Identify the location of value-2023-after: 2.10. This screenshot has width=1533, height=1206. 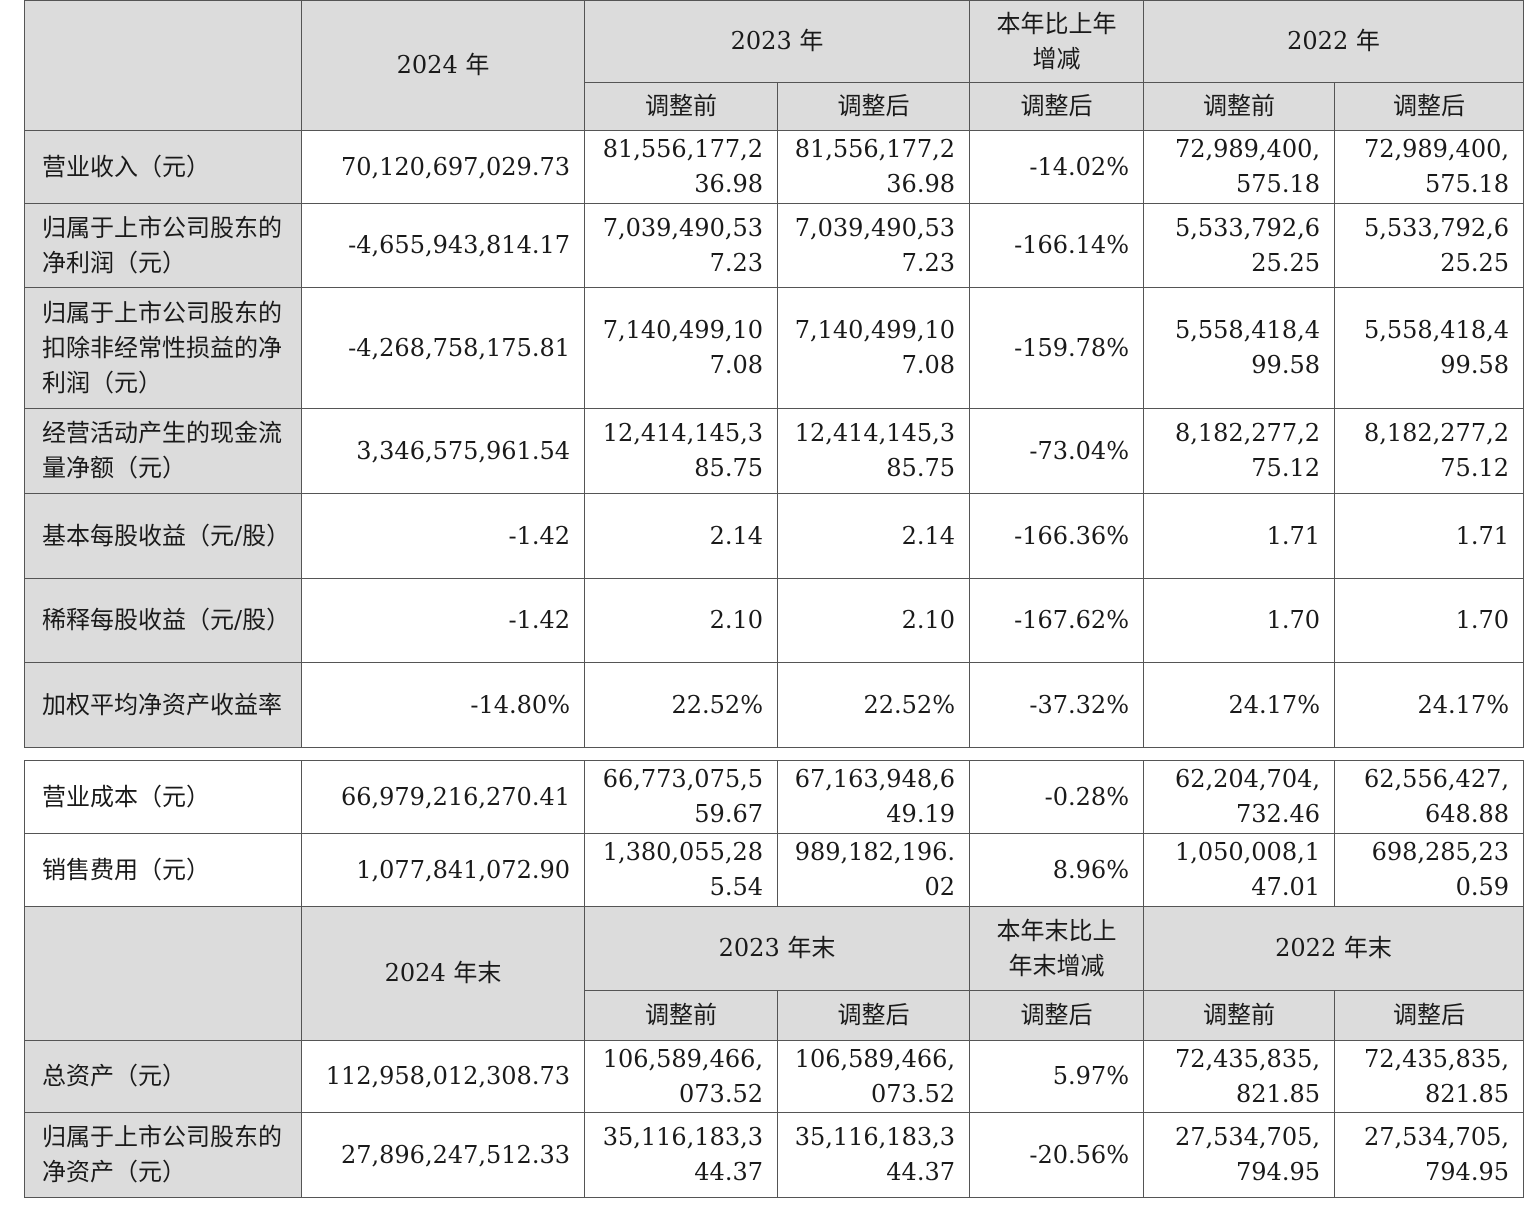
(873, 620).